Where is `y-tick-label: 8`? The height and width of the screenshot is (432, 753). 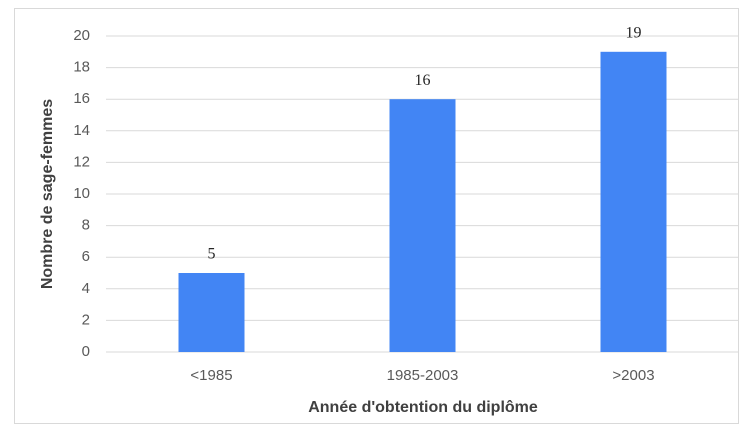
y-tick-label: 8 is located at coordinates (86, 225).